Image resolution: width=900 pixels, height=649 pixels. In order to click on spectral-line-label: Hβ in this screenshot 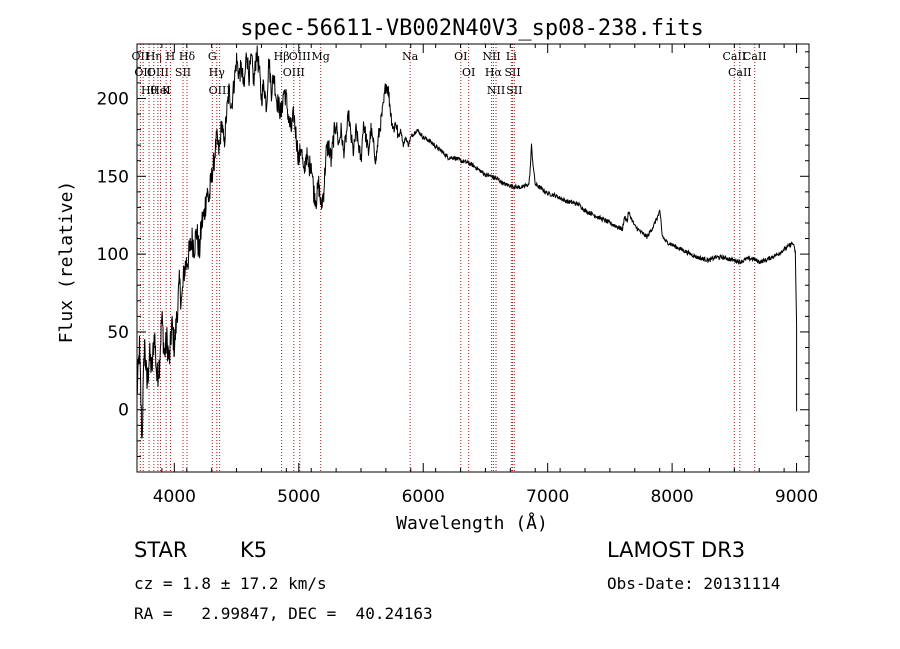, I will do `click(282, 56)`.